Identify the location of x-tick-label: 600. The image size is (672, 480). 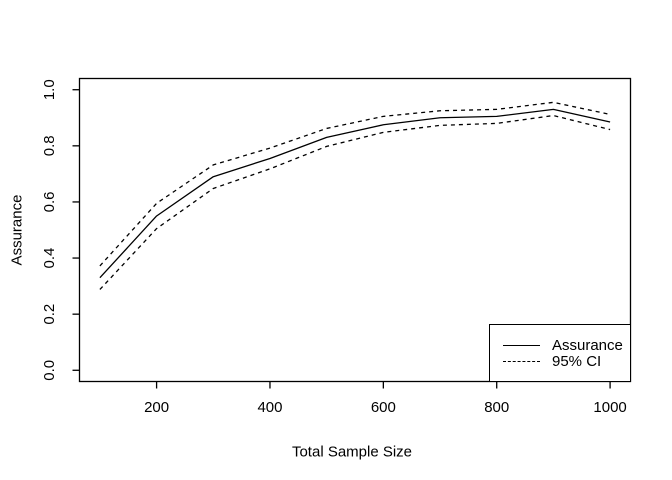
(383, 407).